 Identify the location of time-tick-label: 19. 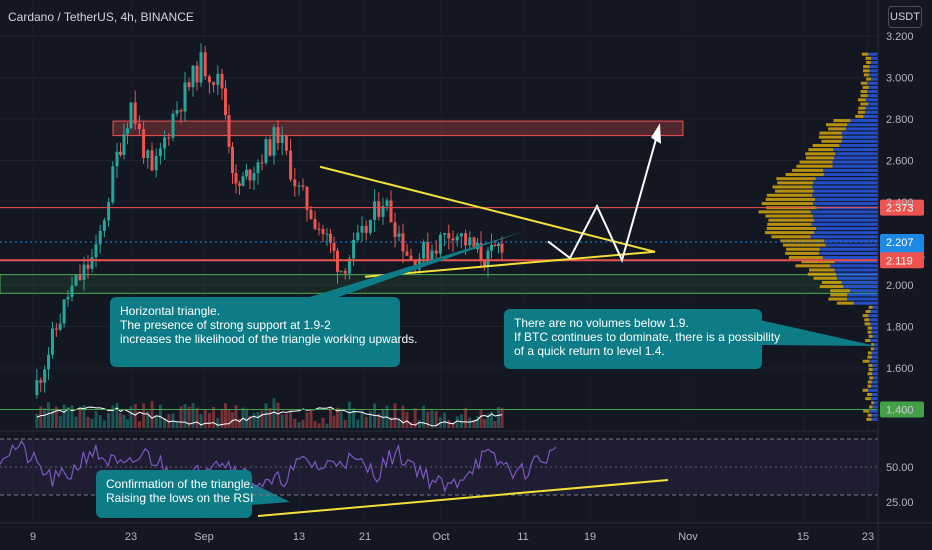
(590, 537).